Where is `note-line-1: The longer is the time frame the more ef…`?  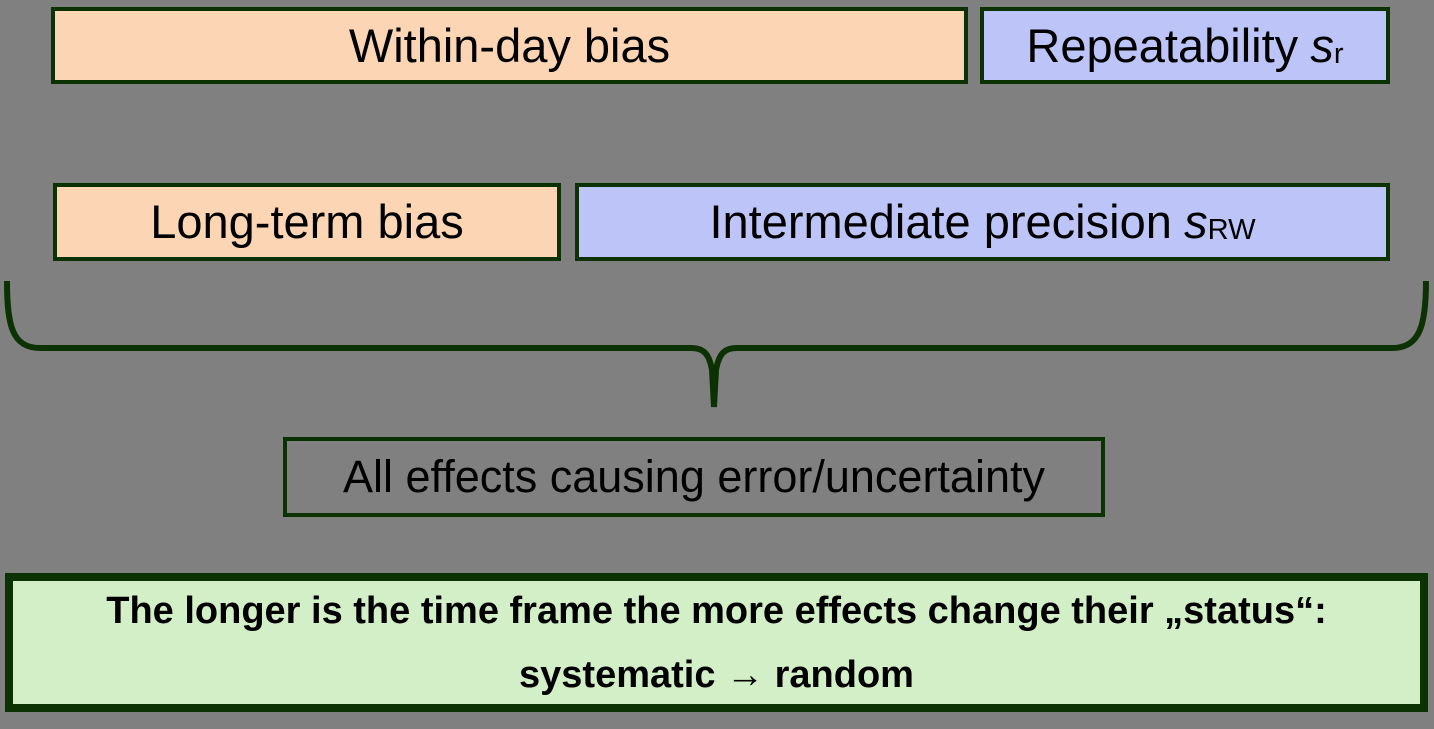 note-line-1: The longer is the time frame the more ef… is located at coordinates (716, 610).